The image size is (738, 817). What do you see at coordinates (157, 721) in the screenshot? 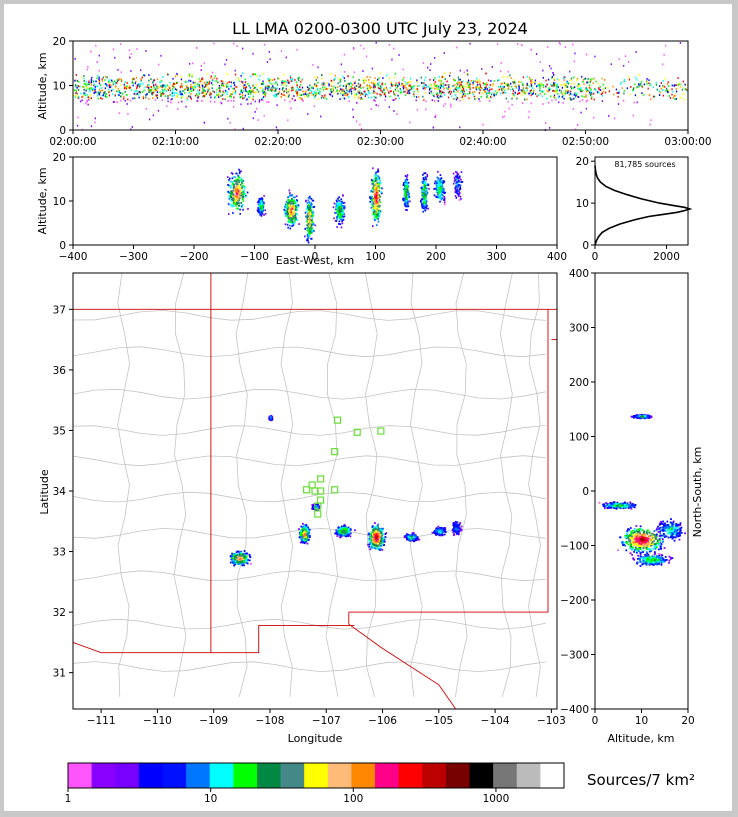
I see `longitude-tick-label: −110` at bounding box center [157, 721].